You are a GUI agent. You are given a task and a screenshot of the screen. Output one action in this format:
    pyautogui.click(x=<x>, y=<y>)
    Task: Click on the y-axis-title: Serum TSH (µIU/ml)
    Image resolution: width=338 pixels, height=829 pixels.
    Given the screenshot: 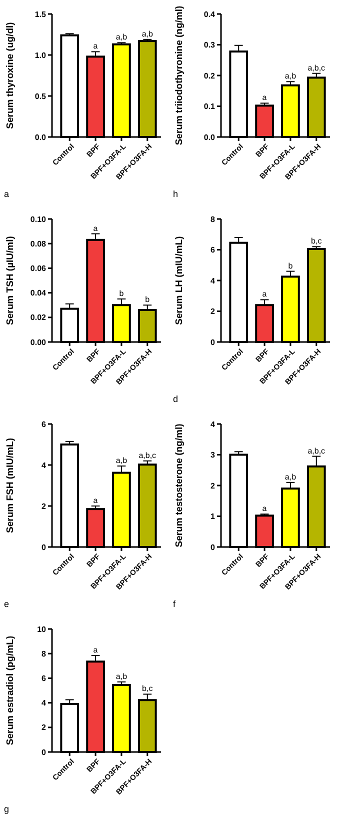 What is the action you would take?
    pyautogui.click(x=10, y=280)
    